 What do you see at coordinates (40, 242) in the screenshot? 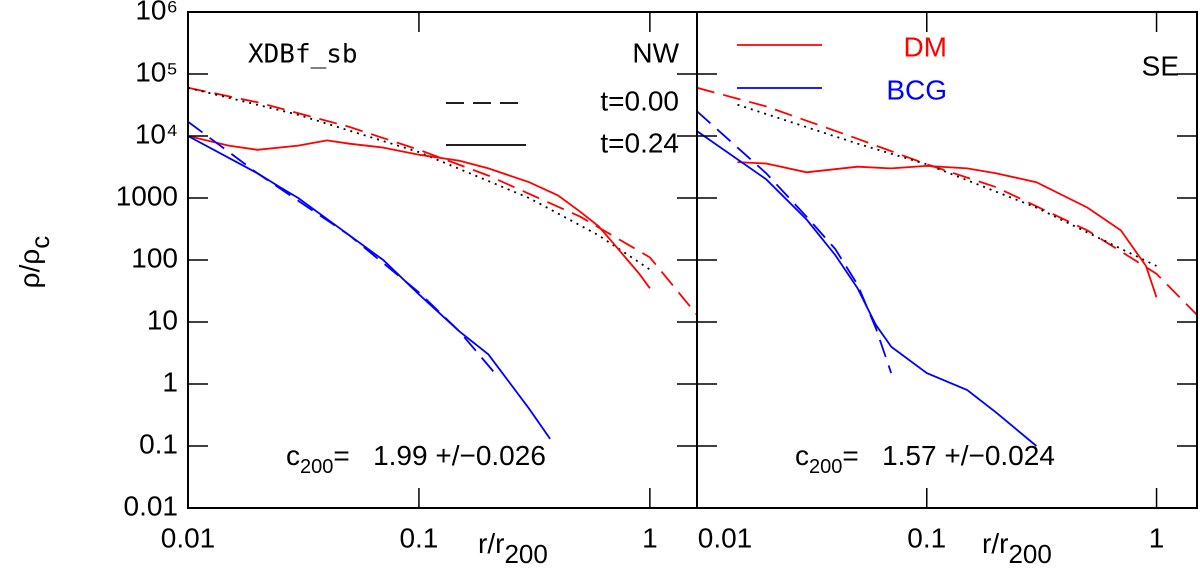
I see `y-axis-label-subscript: c` at bounding box center [40, 242].